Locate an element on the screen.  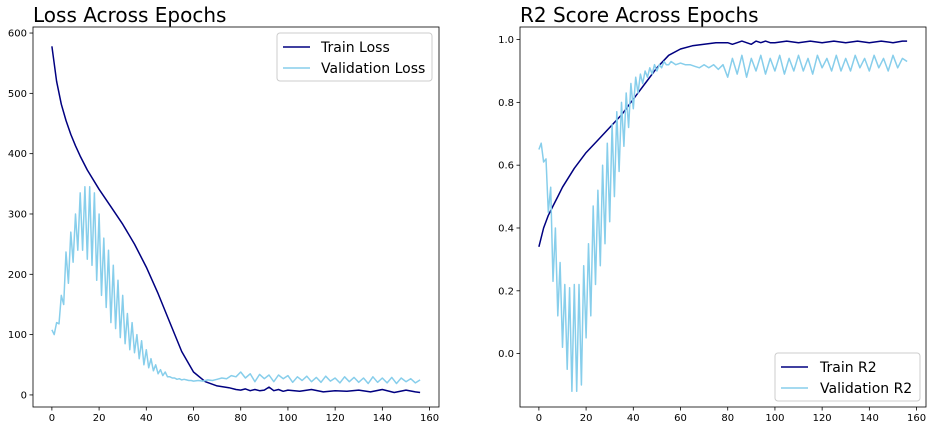
legend-label-train-loss: Train Loss is located at coordinates (355, 48).